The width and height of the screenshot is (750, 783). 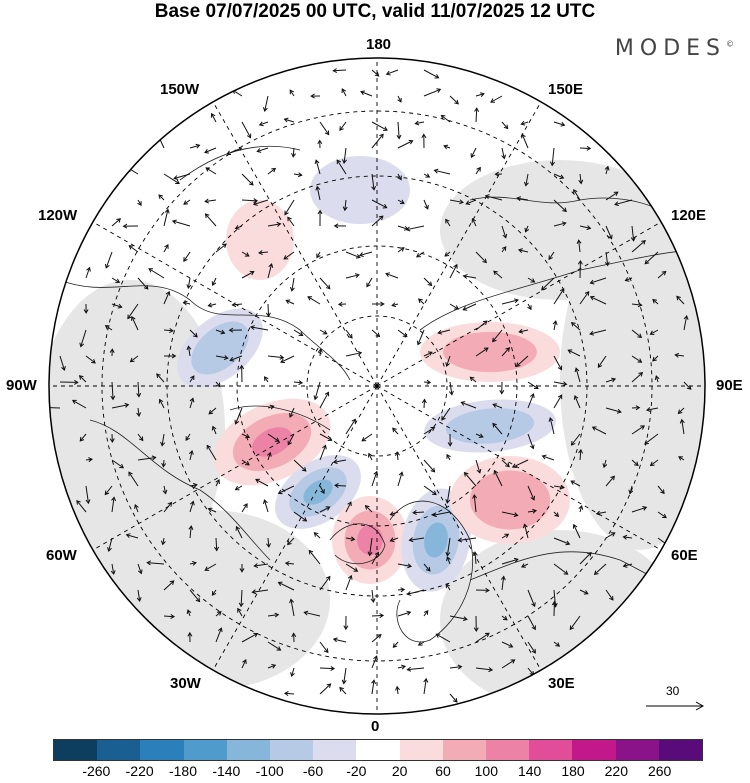 What do you see at coordinates (674, 48) in the screenshot?
I see `brand-logo: MODES©` at bounding box center [674, 48].